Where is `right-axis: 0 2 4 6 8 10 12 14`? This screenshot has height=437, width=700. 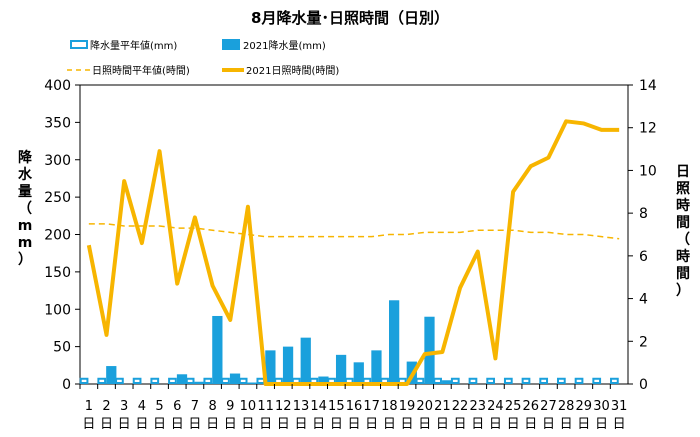 right-axis: 0 2 4 6 8 10 12 14 is located at coordinates (642, 235).